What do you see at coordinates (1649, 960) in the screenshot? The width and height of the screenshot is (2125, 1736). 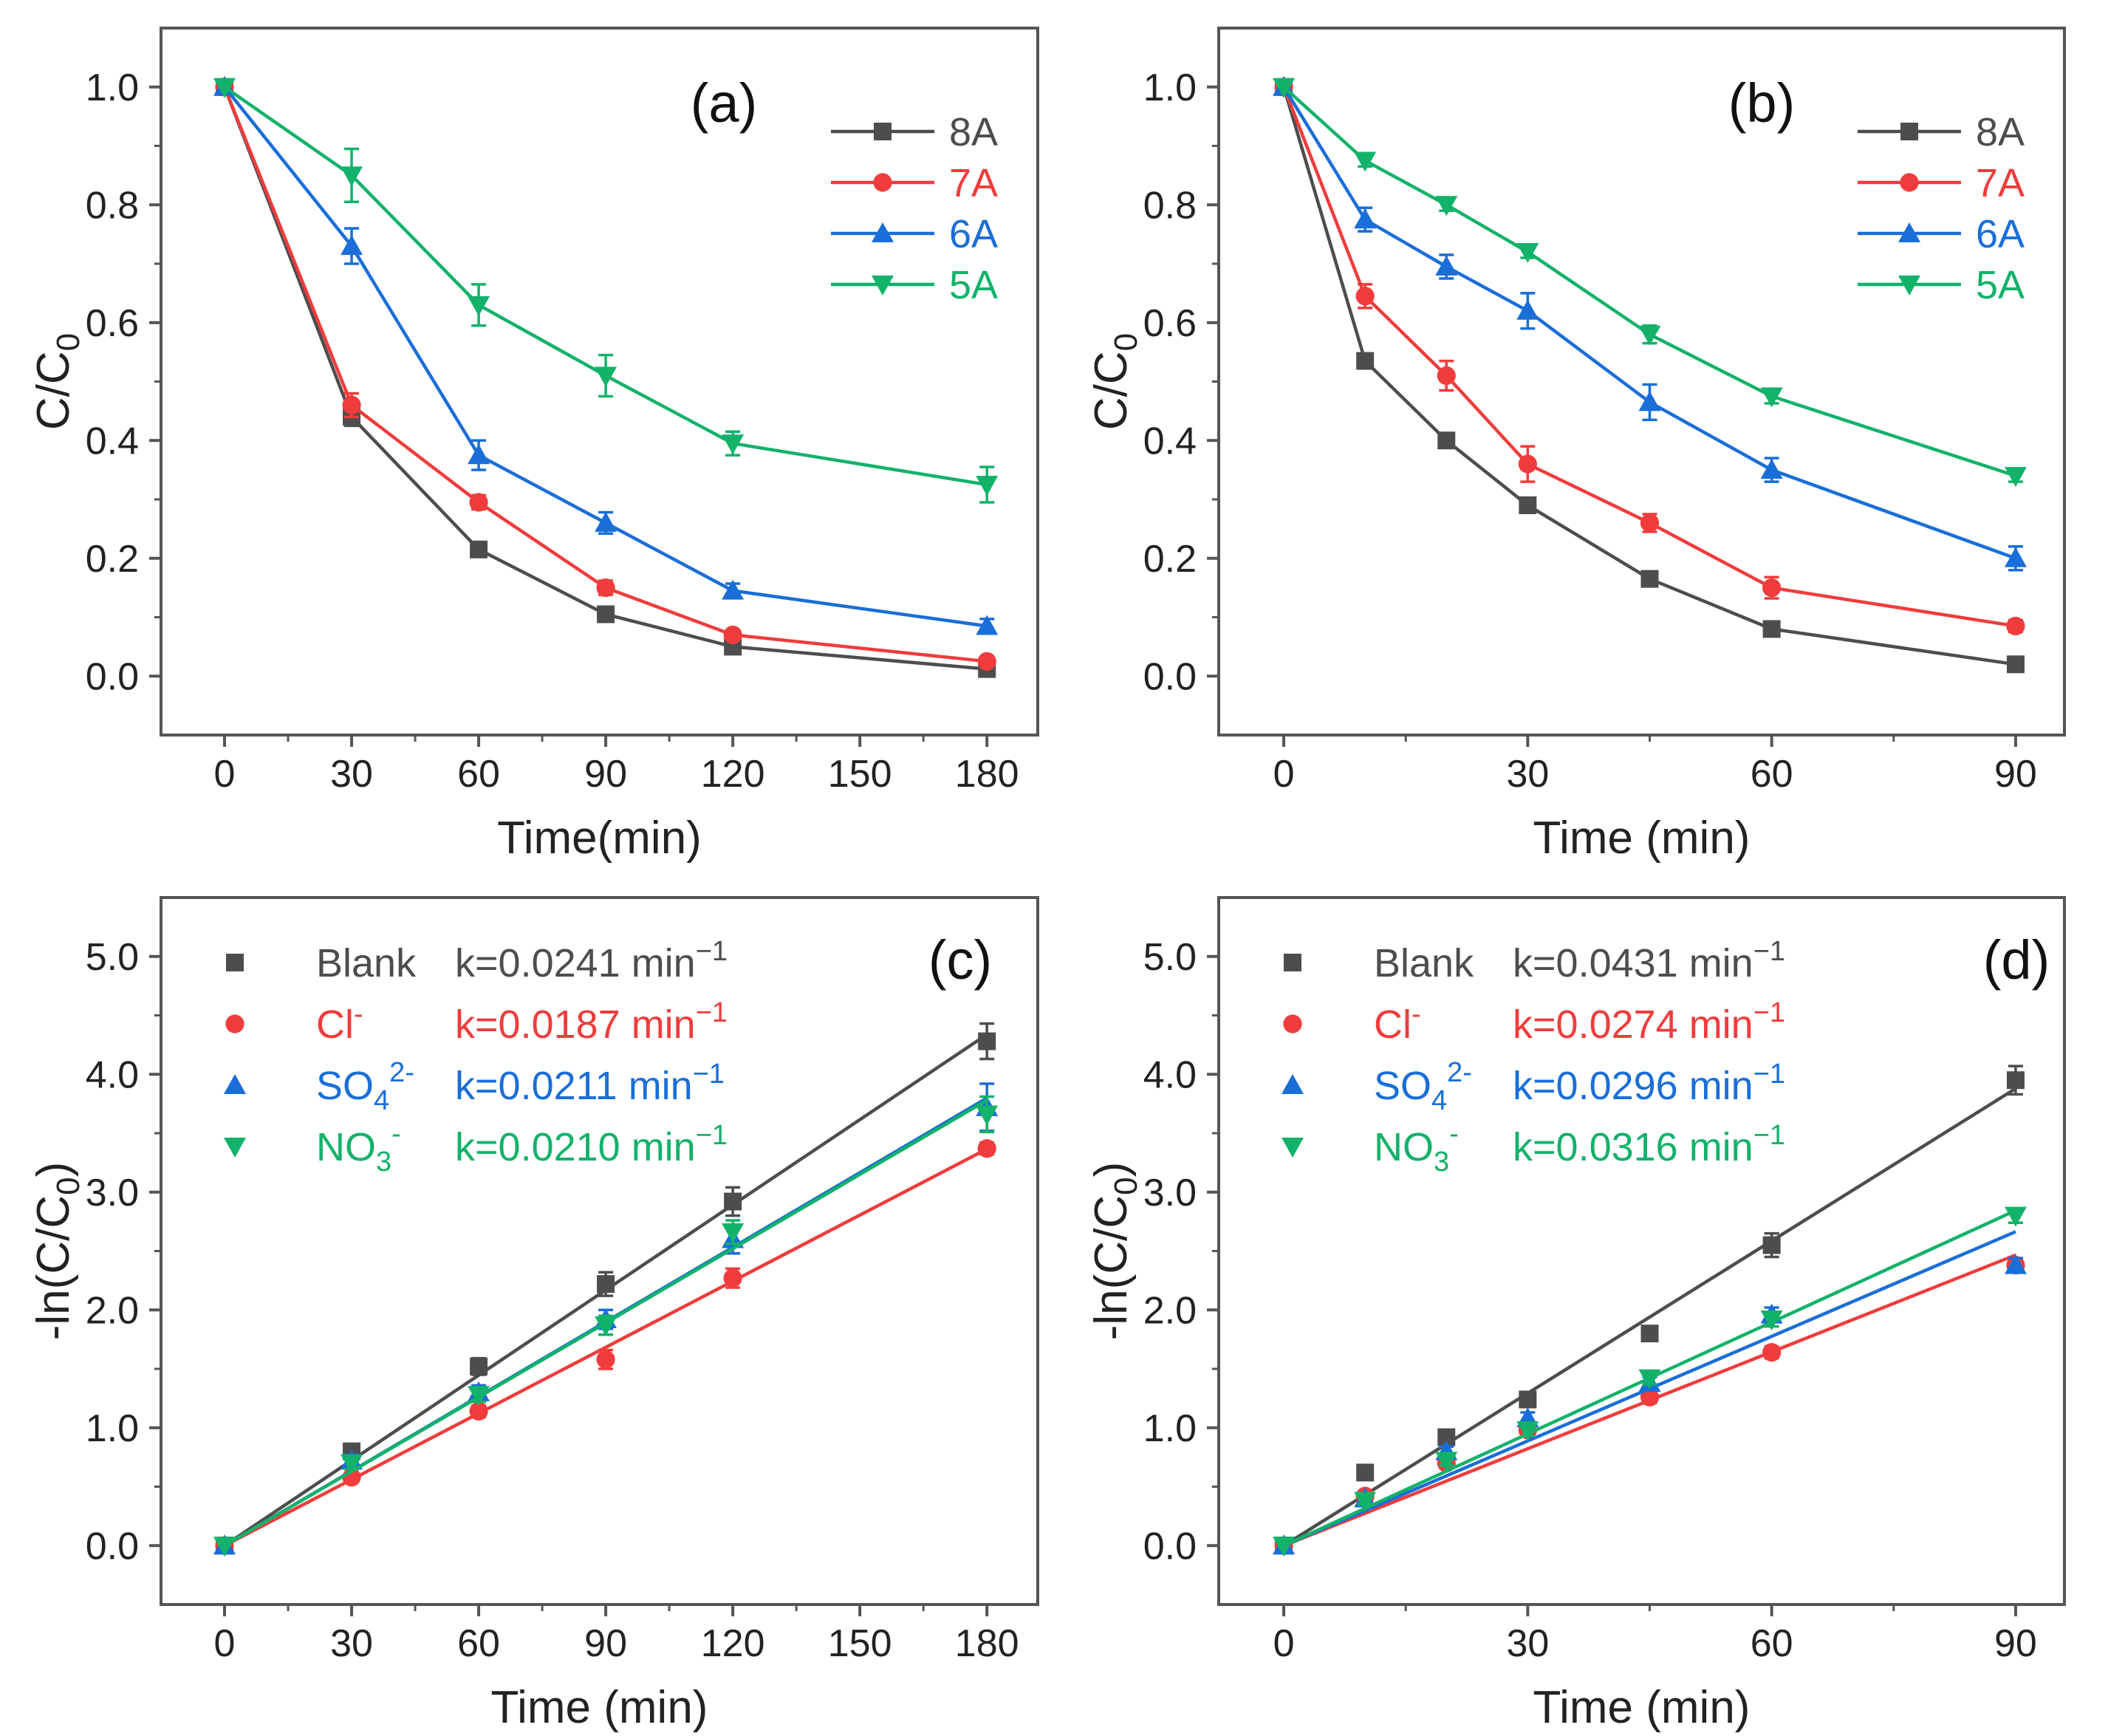 I see `legend-k-value: k=0.0431 min−1` at bounding box center [1649, 960].